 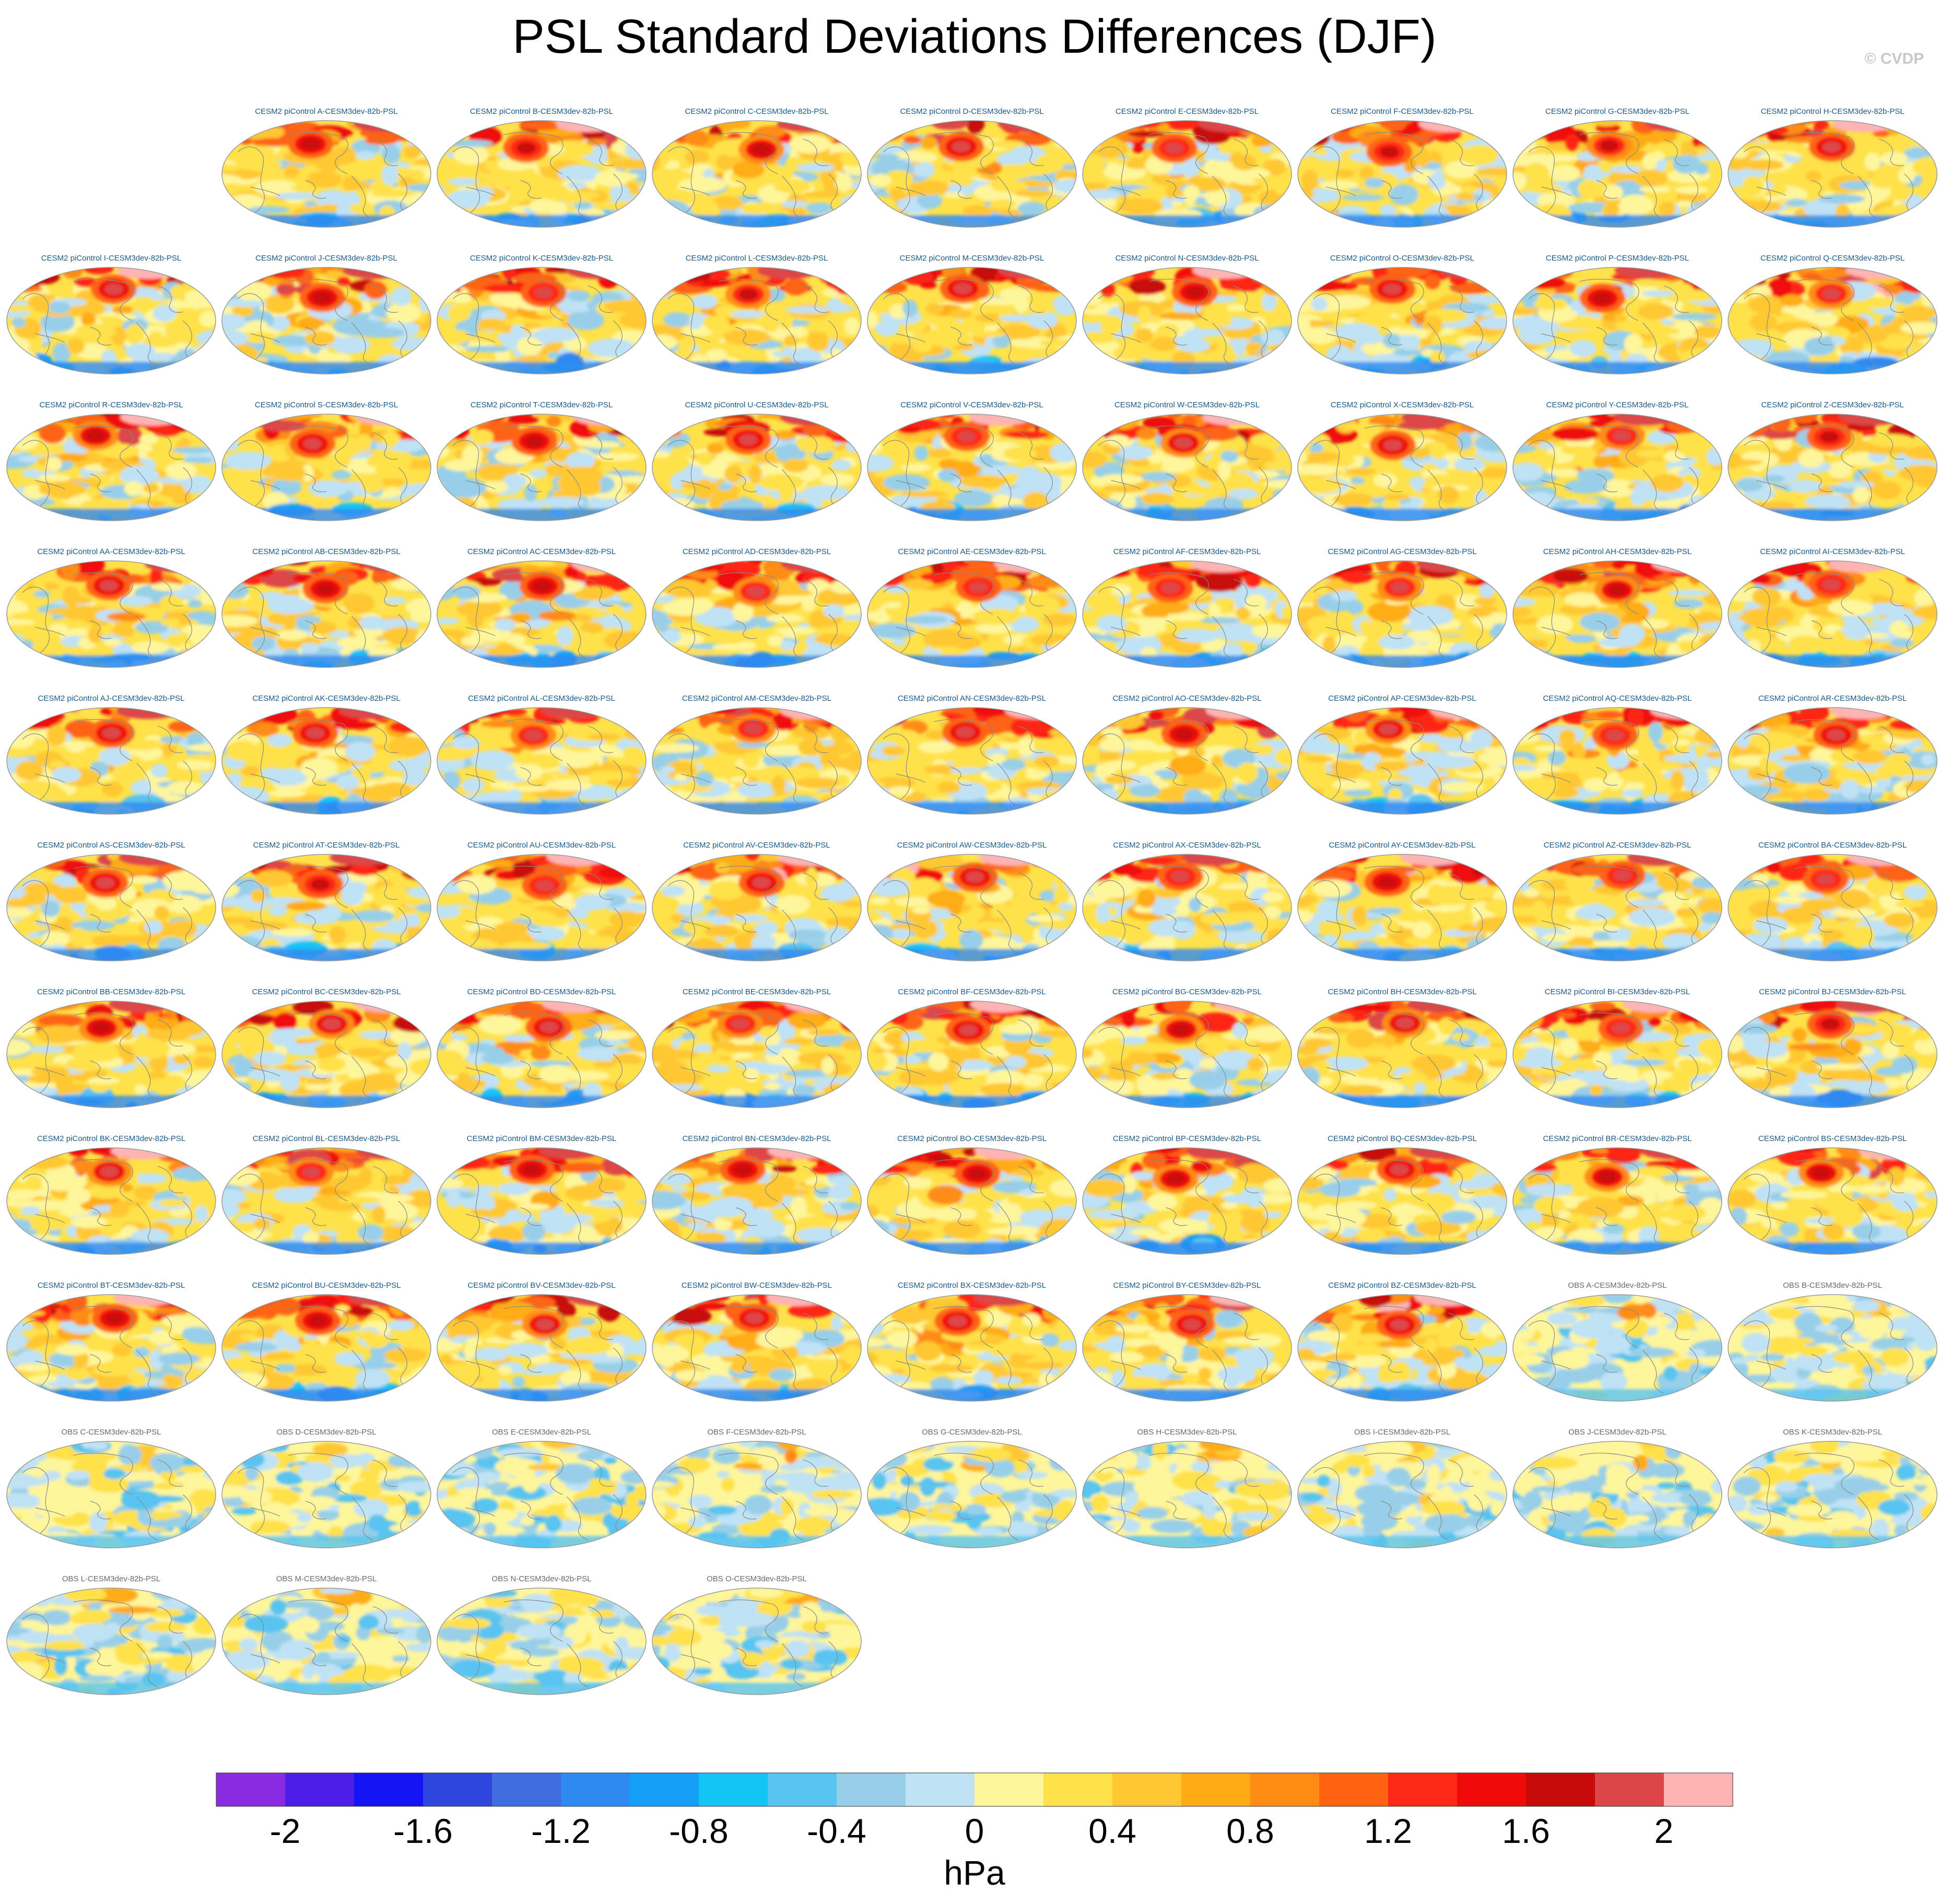 What do you see at coordinates (756, 1635) in the screenshot?
I see `map-panel: OBS O-CESM3dev-82b-PSL` at bounding box center [756, 1635].